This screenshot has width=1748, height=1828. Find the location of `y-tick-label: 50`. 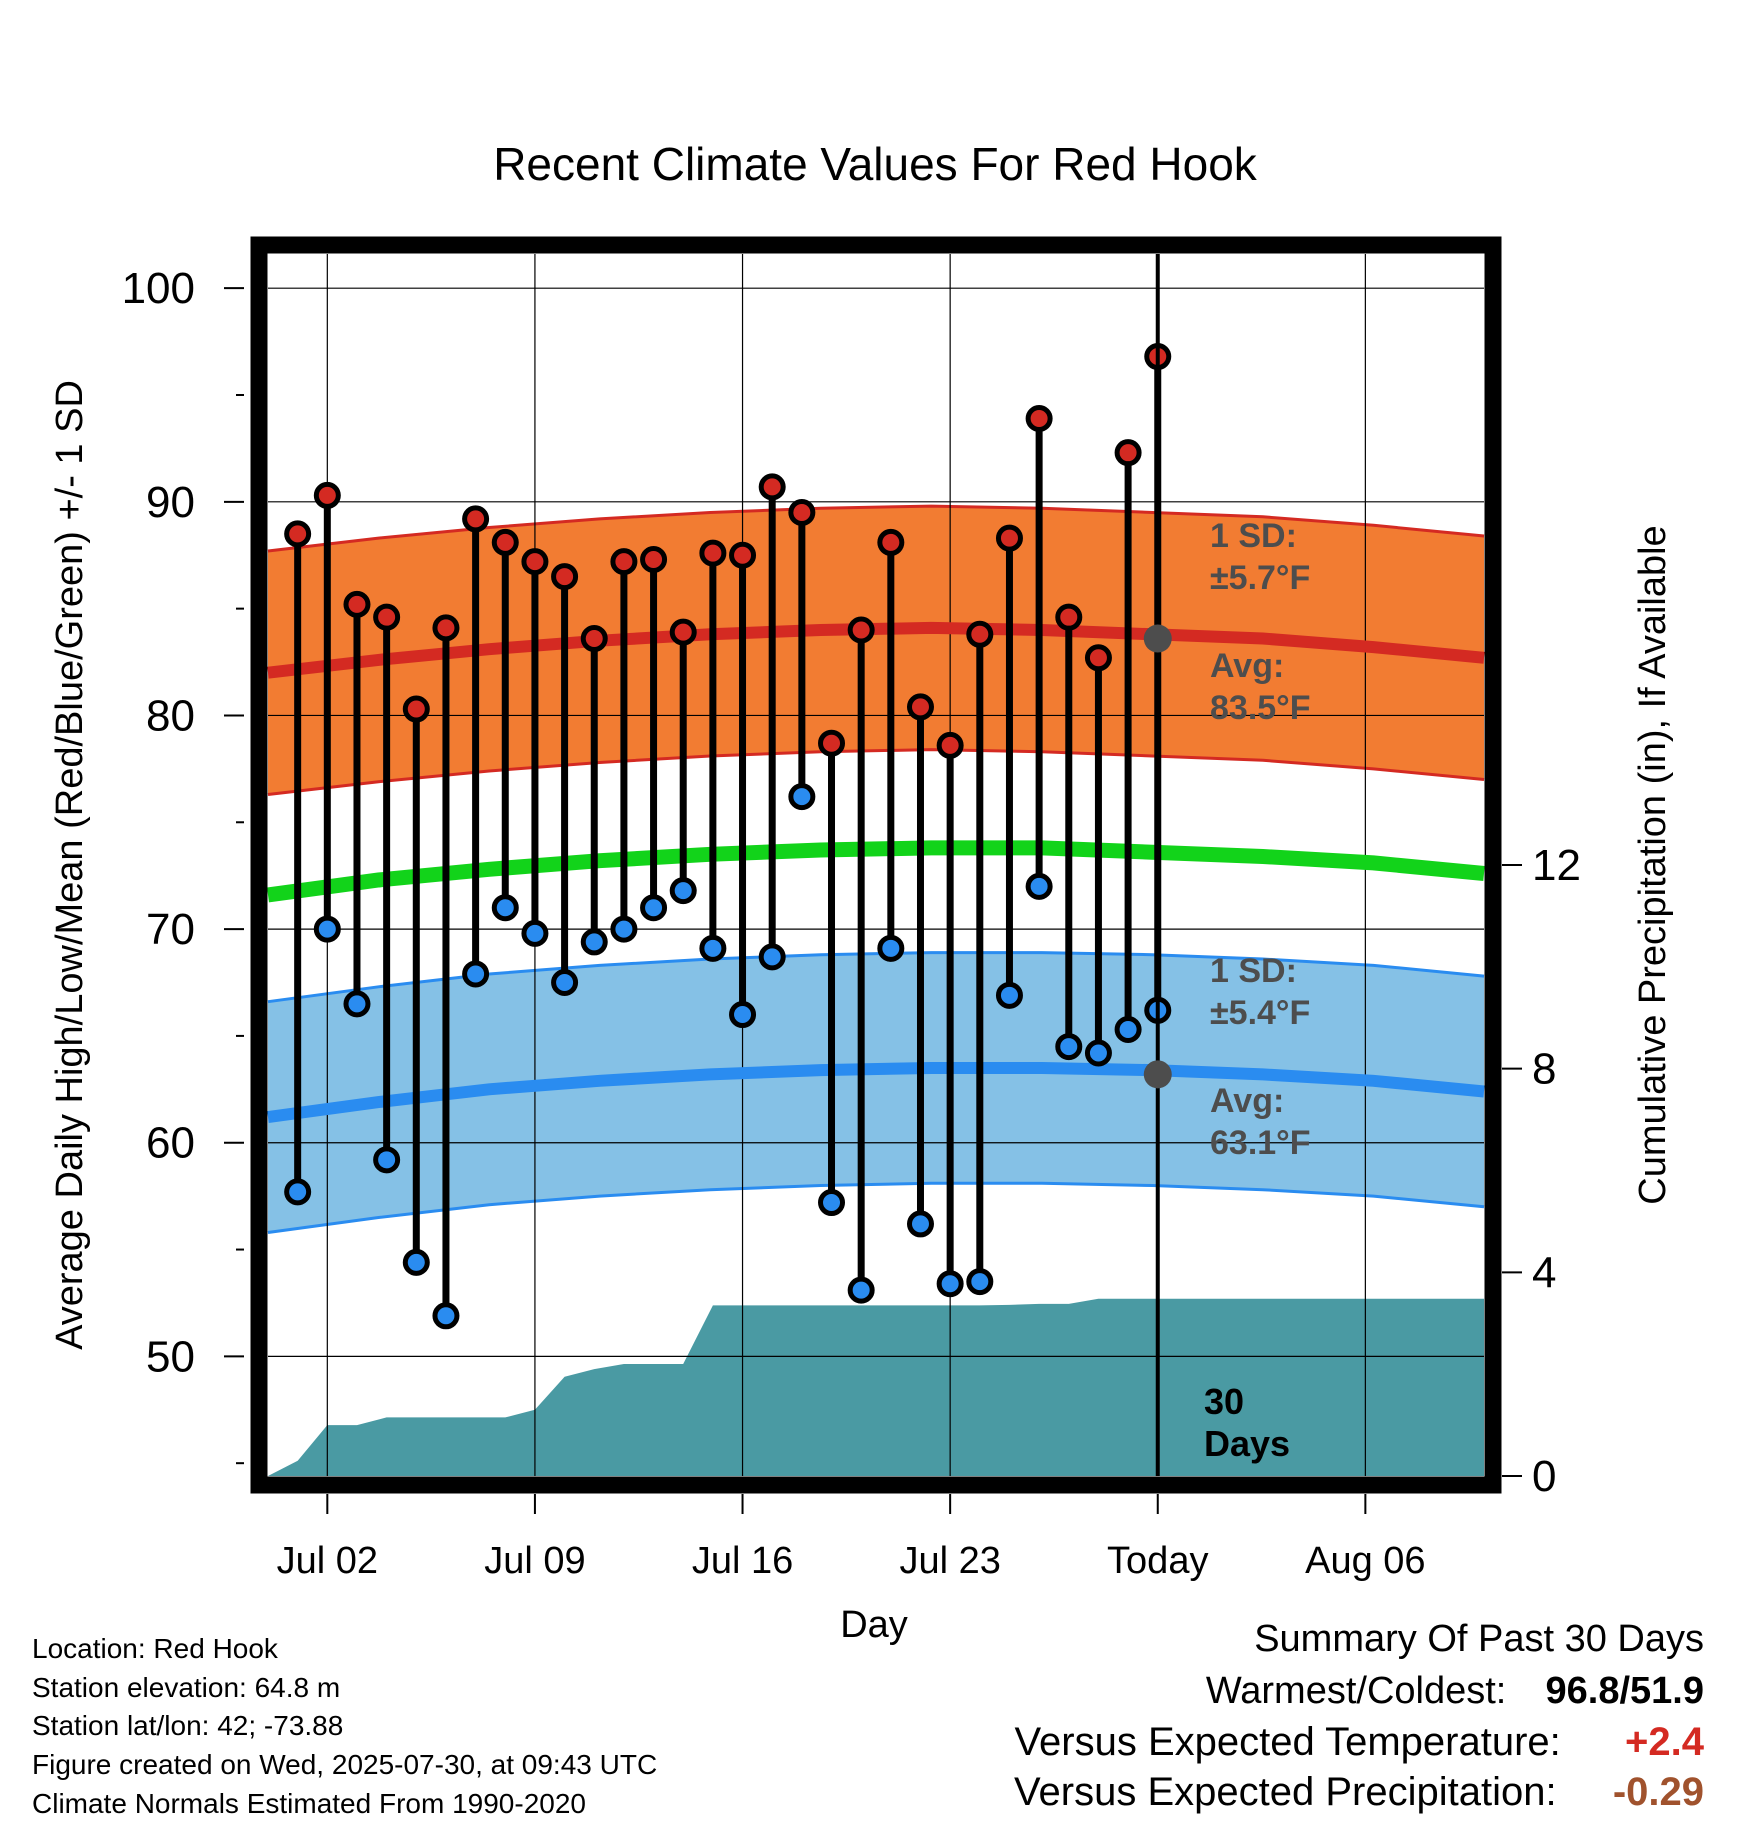

y-tick-label: 50 is located at coordinates (170, 1356).